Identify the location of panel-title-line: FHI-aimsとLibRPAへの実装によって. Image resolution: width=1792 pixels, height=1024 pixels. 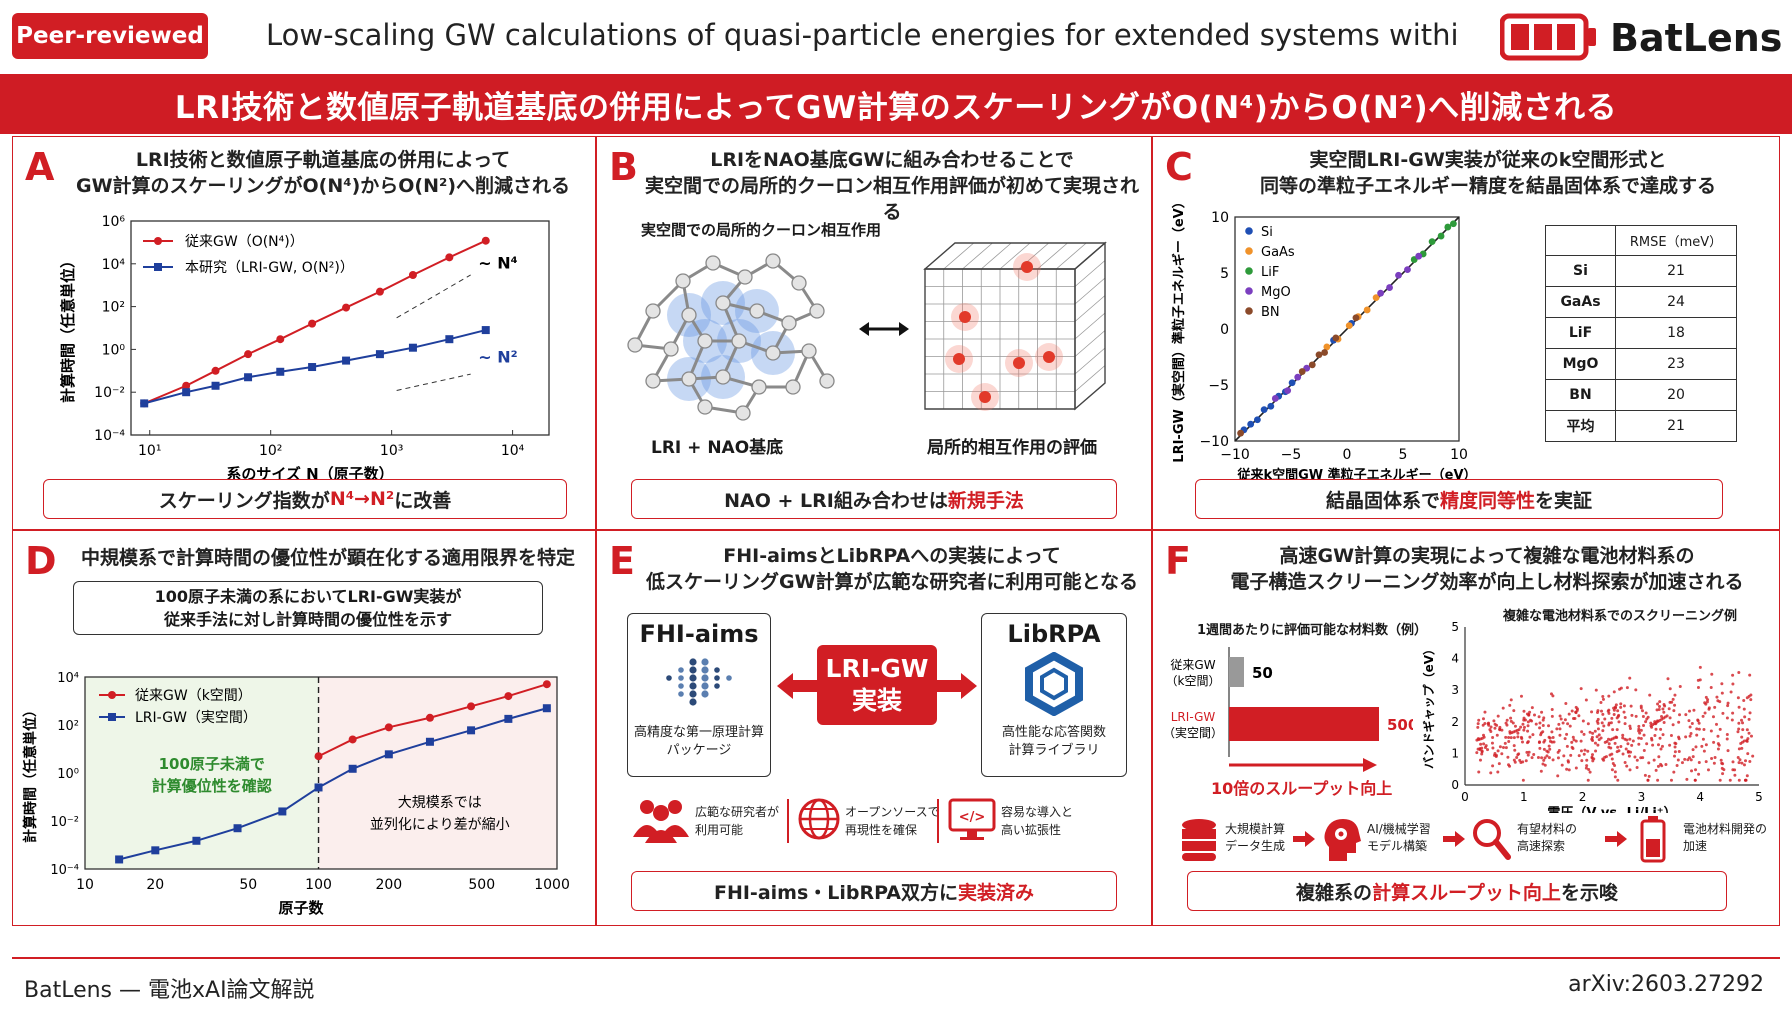
(892, 556).